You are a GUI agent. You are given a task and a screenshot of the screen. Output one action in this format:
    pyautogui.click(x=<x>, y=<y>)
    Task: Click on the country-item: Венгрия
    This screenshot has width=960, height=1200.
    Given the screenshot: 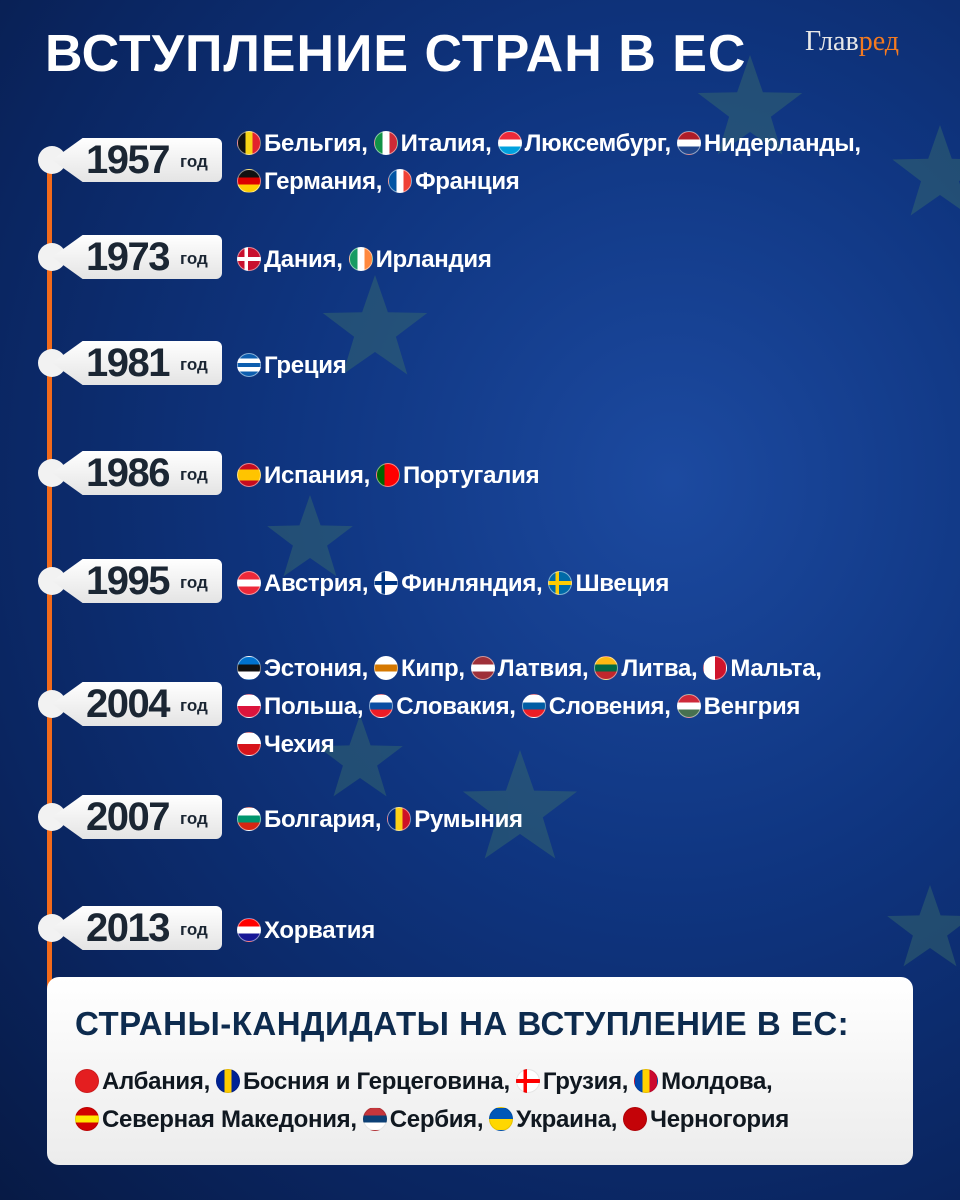 What is the action you would take?
    pyautogui.click(x=738, y=707)
    